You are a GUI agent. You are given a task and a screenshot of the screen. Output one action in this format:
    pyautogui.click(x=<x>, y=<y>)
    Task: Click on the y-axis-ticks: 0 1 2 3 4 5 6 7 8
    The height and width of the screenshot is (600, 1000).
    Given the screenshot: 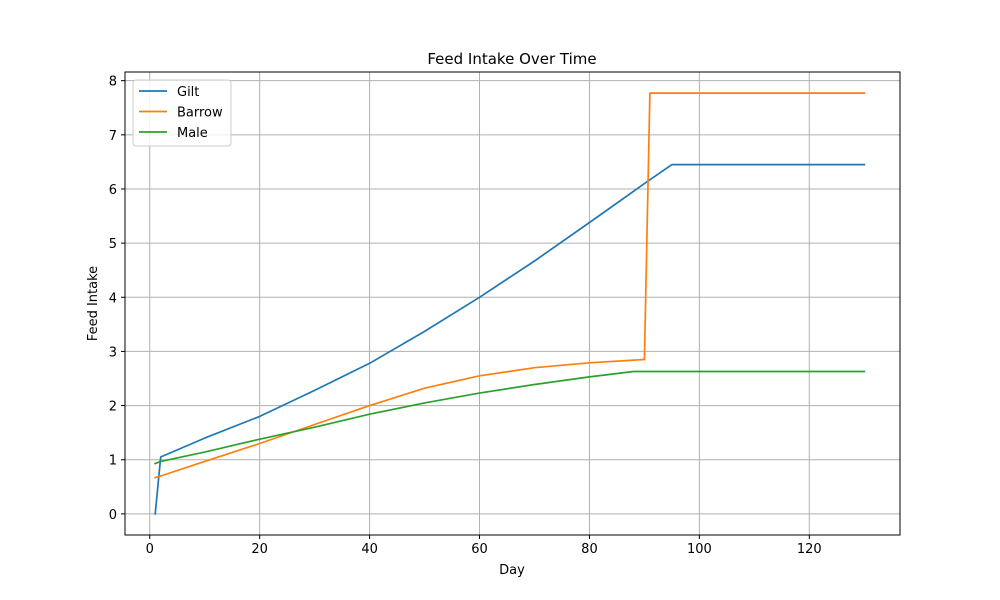 What is the action you would take?
    pyautogui.click(x=117, y=299)
    